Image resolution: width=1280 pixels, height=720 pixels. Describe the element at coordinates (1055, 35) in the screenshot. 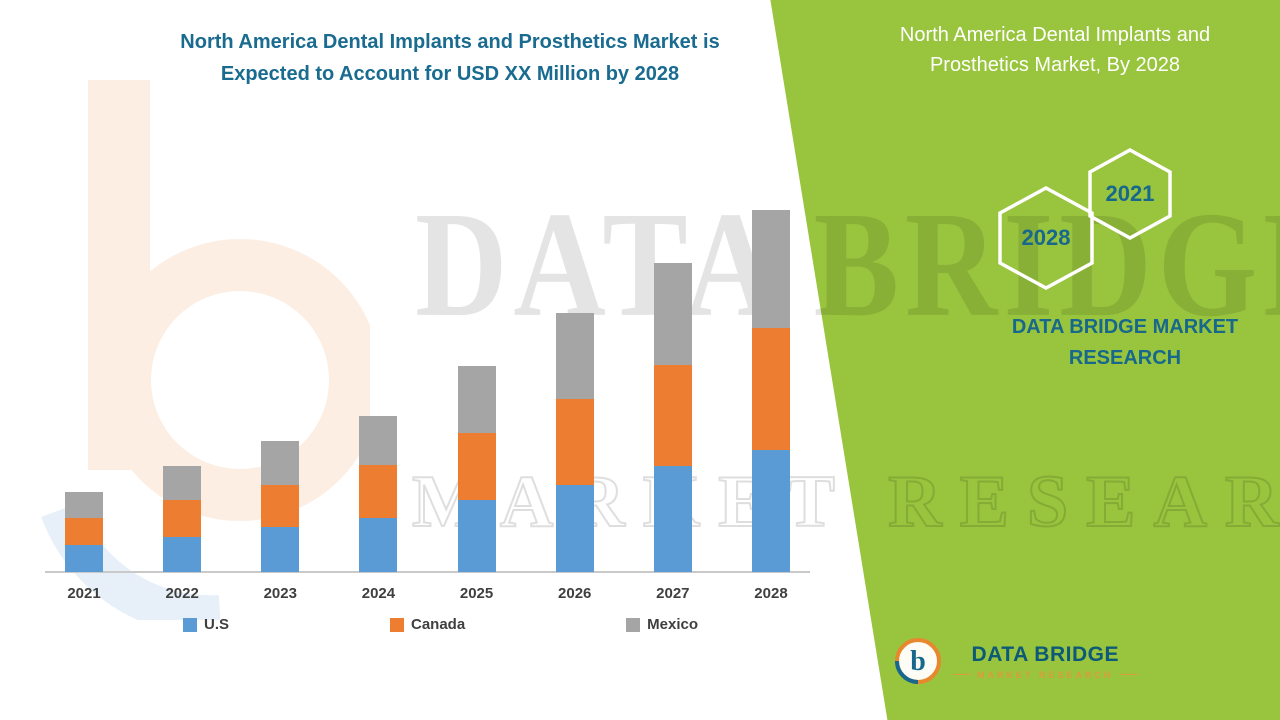

I see `panel-title-line1: North America Dental Implants and` at that location.